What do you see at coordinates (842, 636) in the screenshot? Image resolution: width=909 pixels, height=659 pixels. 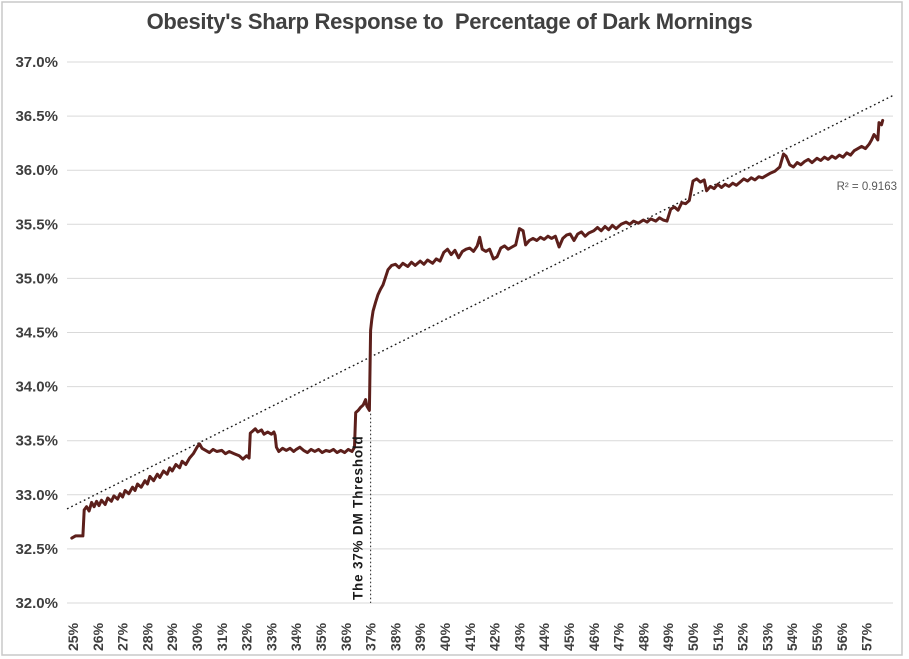 I see `x-tick-label: 56%` at bounding box center [842, 636].